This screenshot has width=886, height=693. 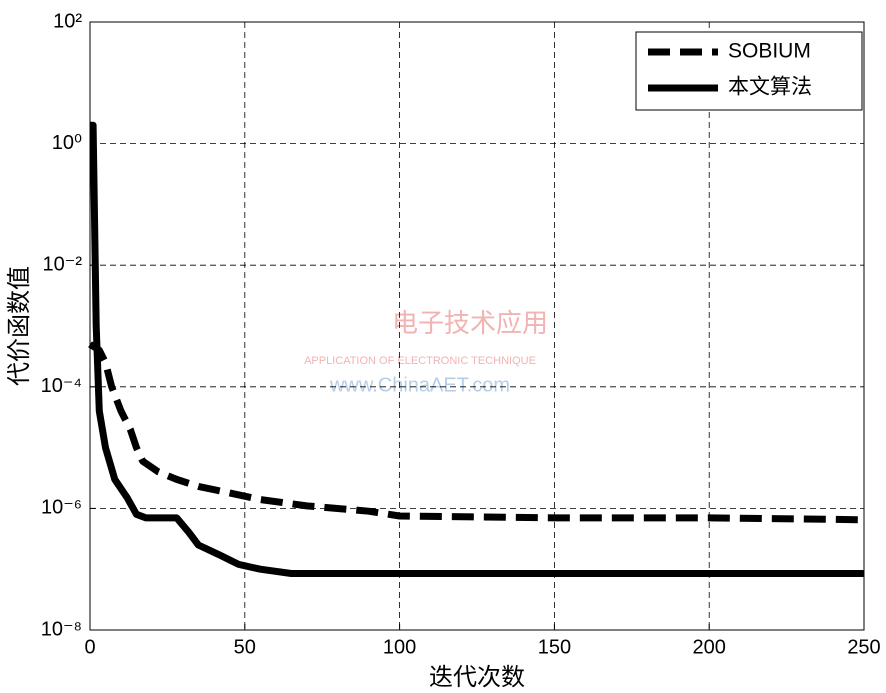 I want to click on y-tick-label: 10², so click(x=67, y=21).